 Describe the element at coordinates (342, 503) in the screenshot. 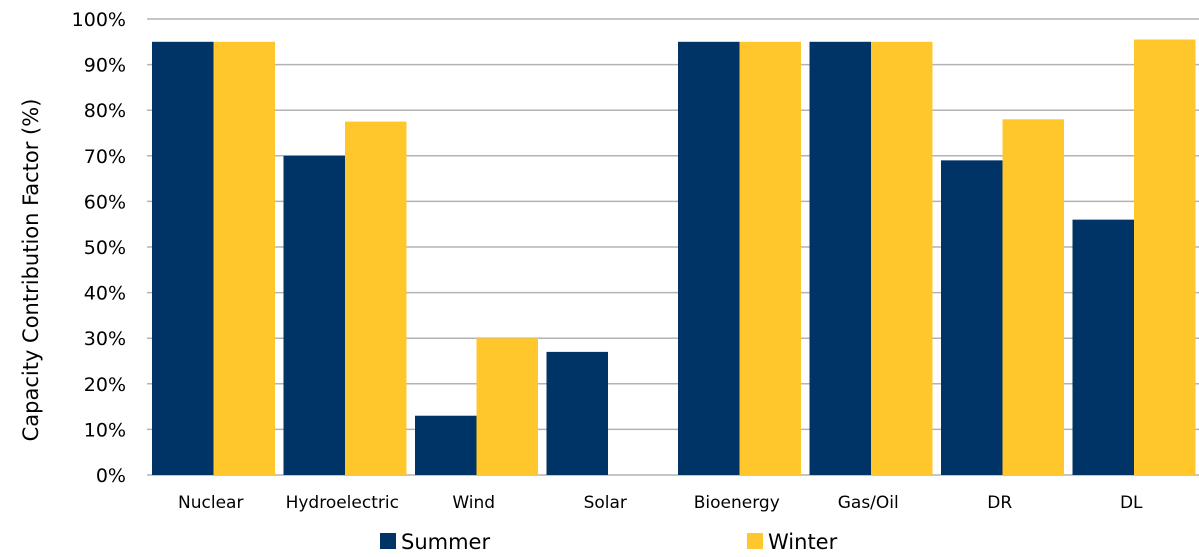

I see `x-category-label: Hydroelectric` at that location.